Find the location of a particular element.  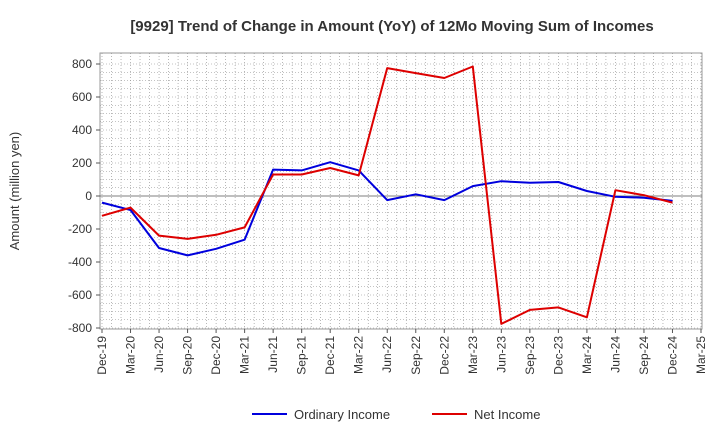

x-tick-label: Sep-21 is located at coordinates (302, 355).